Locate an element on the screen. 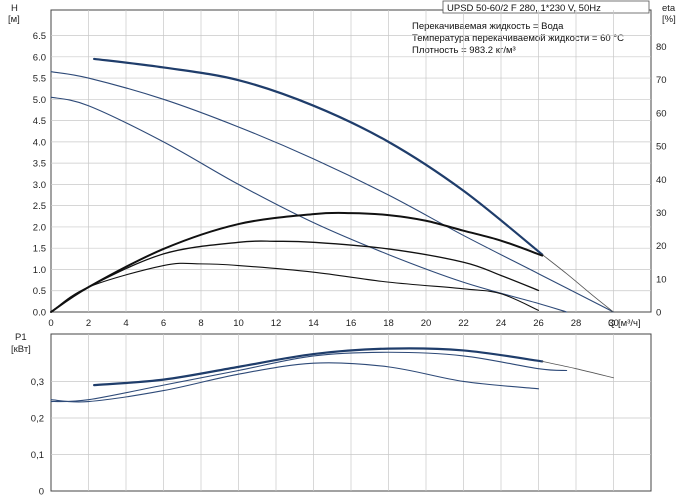 Image resolution: width=691 pixels, height=500 pixels. x-tick-label: 30 is located at coordinates (613, 323).